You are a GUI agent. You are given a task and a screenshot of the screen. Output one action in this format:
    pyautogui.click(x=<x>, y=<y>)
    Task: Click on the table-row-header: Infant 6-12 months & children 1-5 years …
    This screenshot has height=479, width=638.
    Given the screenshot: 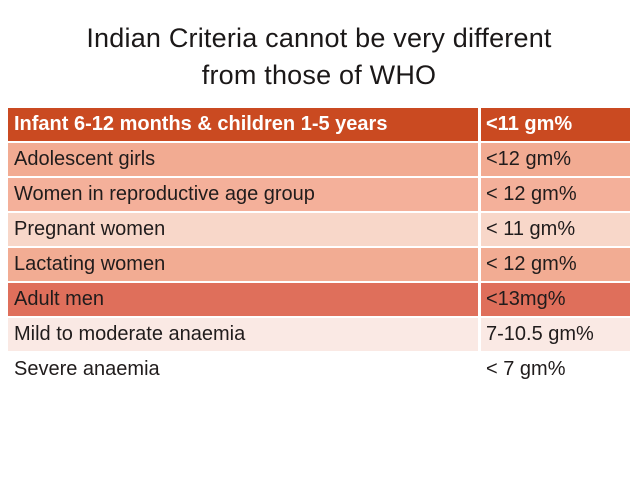 What is the action you would take?
    pyautogui.click(x=319, y=125)
    